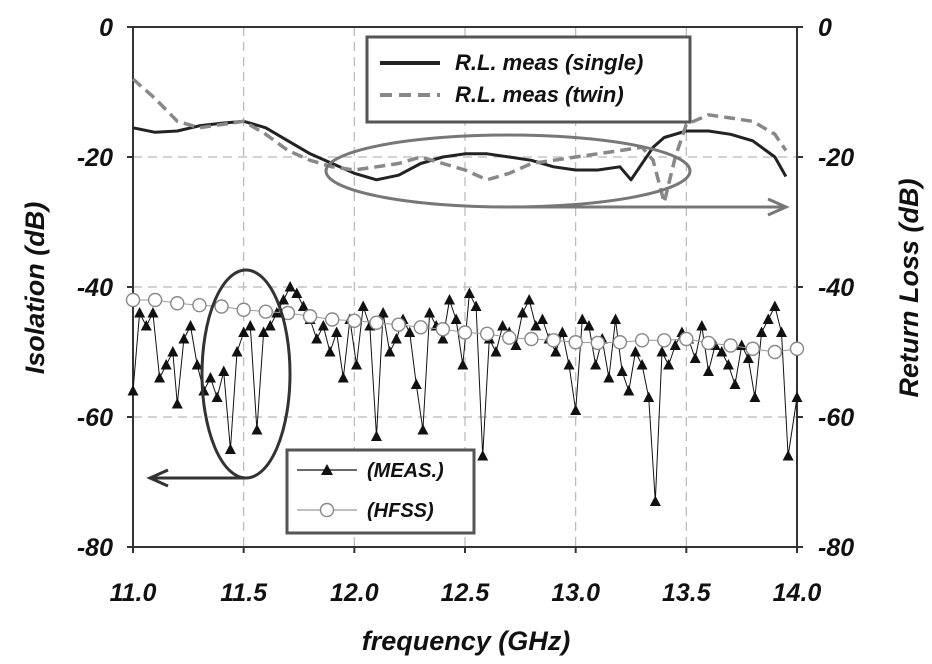 The height and width of the screenshot is (664, 932). Describe the element at coordinates (778, 207) in the screenshot. I see `annotation-arrow-right-head` at that location.